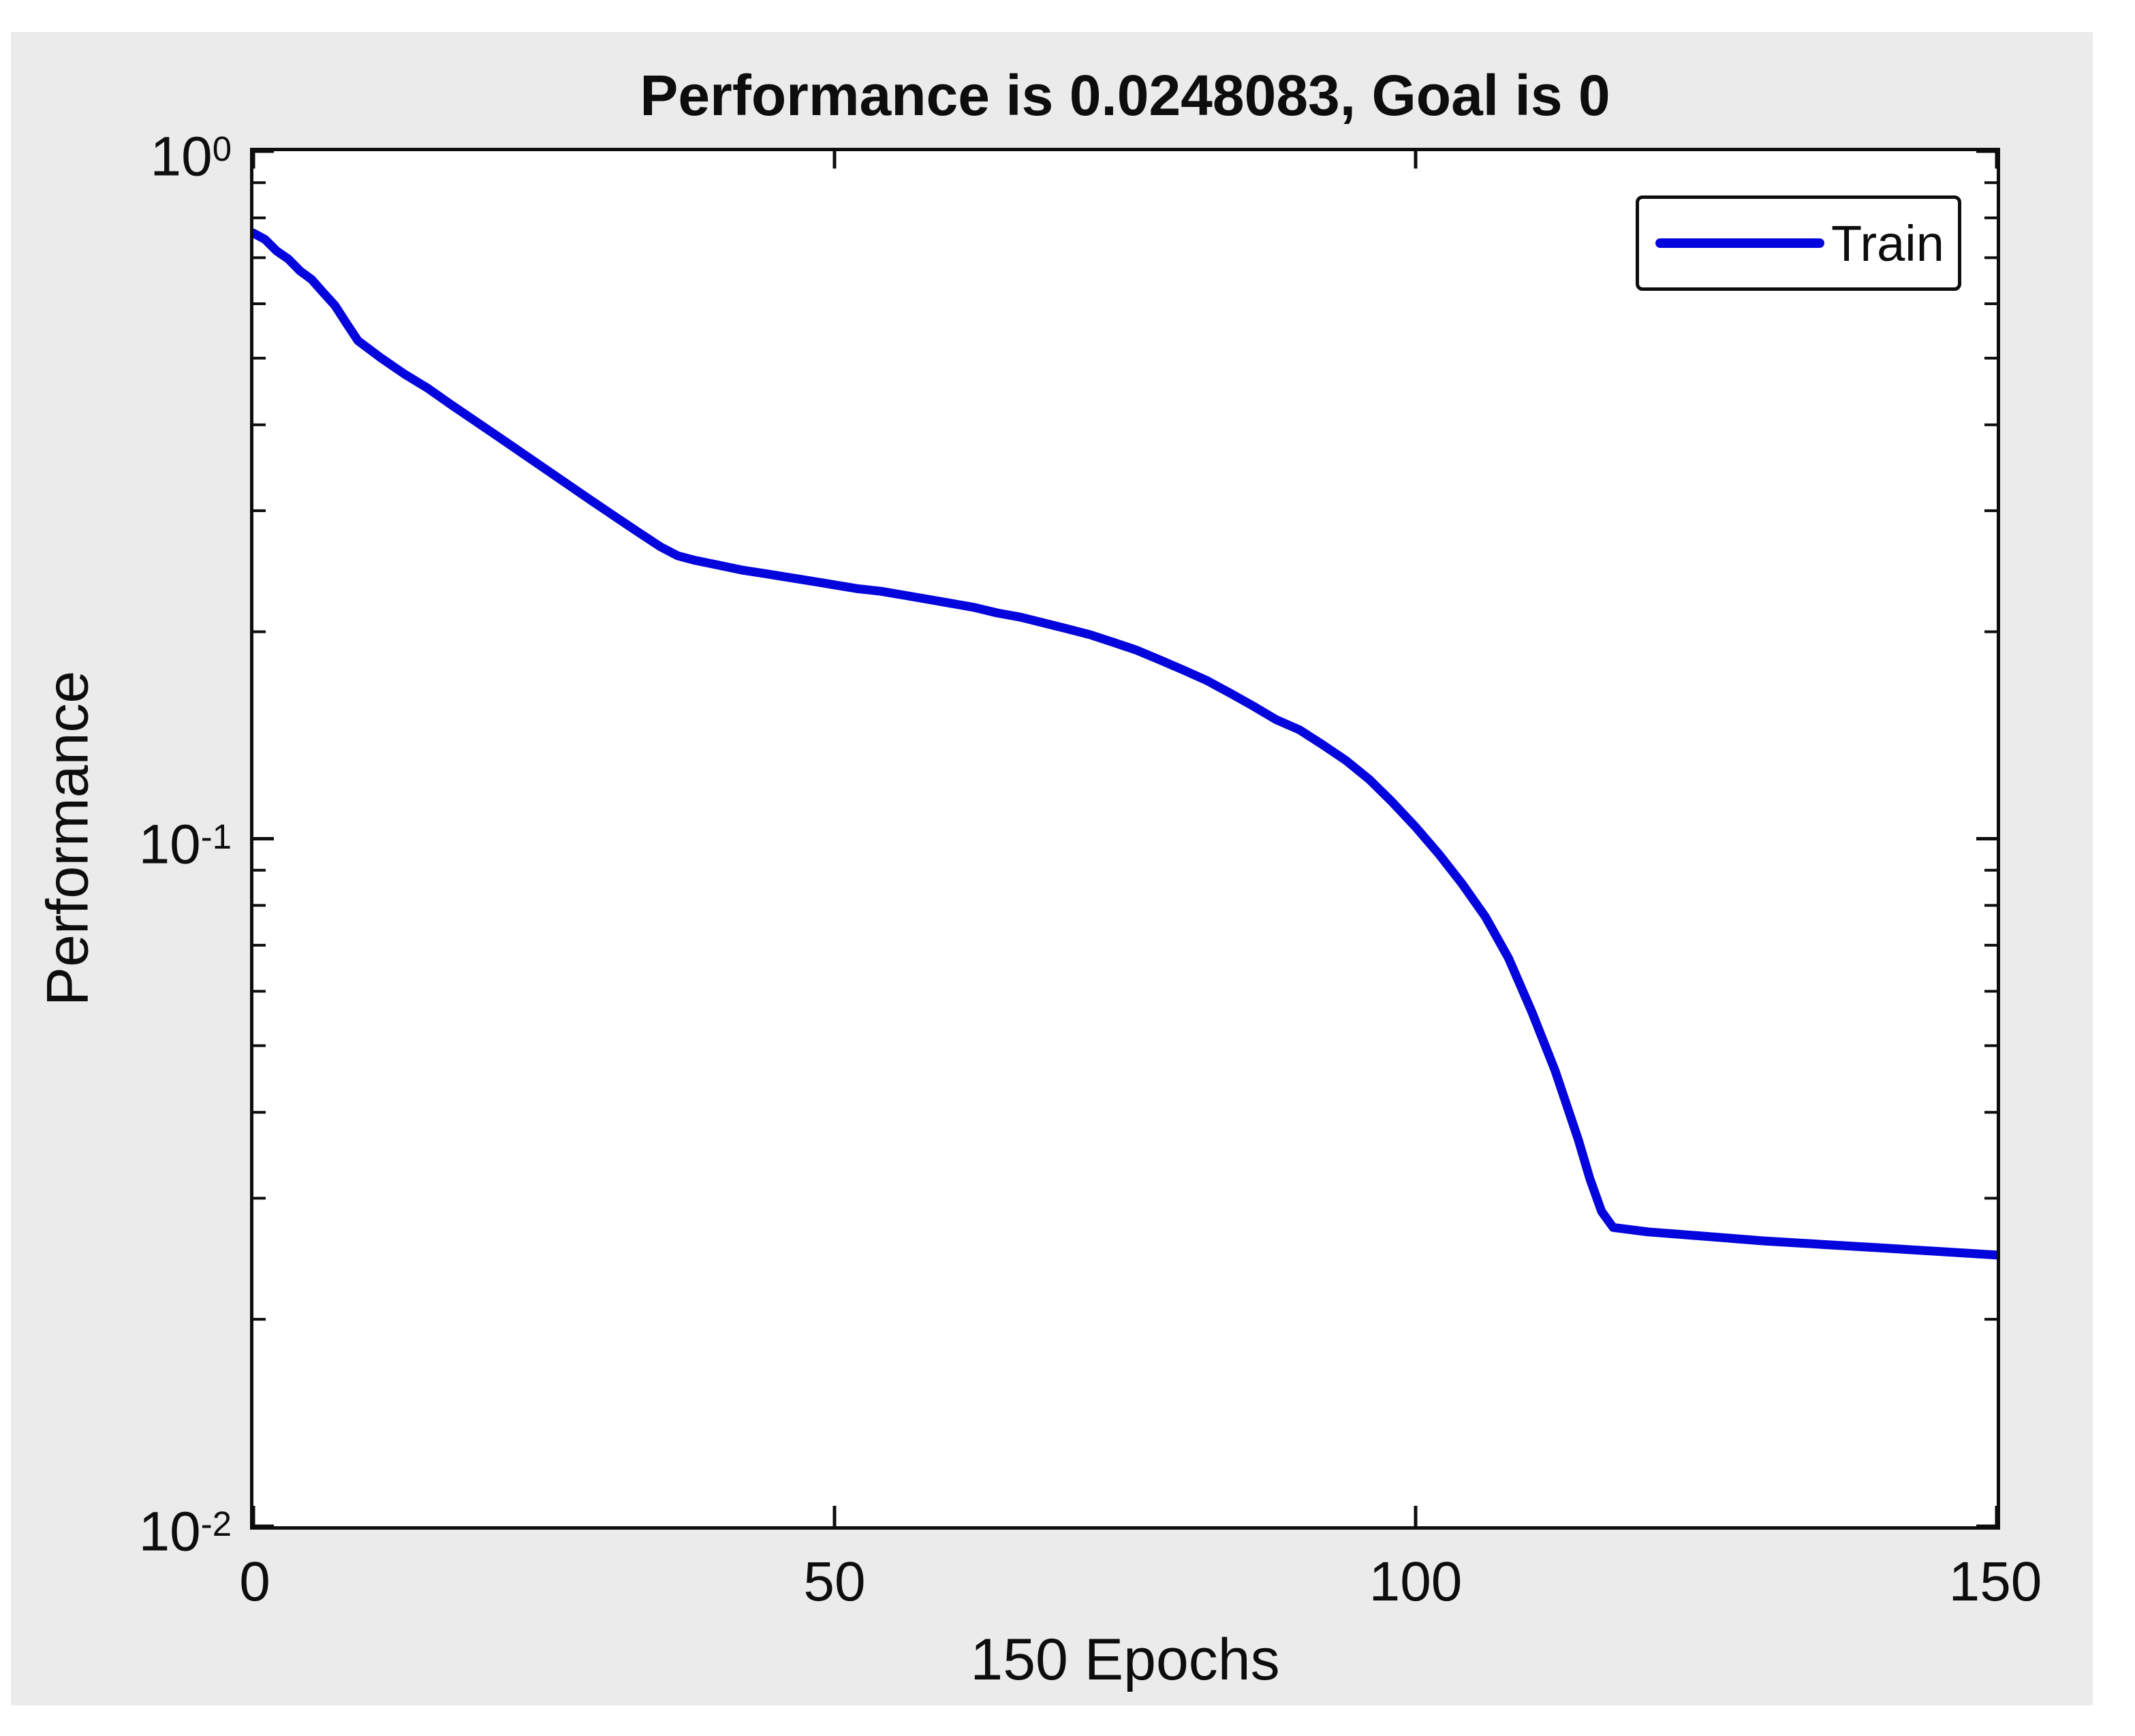  I want to click on x-tick-label-50: 50, so click(834, 1582).